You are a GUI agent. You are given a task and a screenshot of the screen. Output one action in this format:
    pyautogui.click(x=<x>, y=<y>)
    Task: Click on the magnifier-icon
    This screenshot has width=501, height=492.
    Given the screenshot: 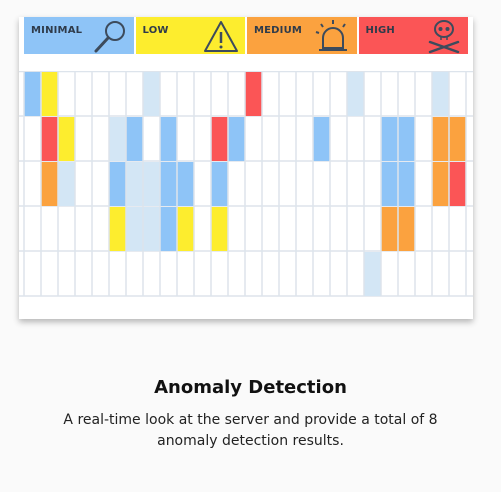 What is the action you would take?
    pyautogui.click(x=109, y=37)
    